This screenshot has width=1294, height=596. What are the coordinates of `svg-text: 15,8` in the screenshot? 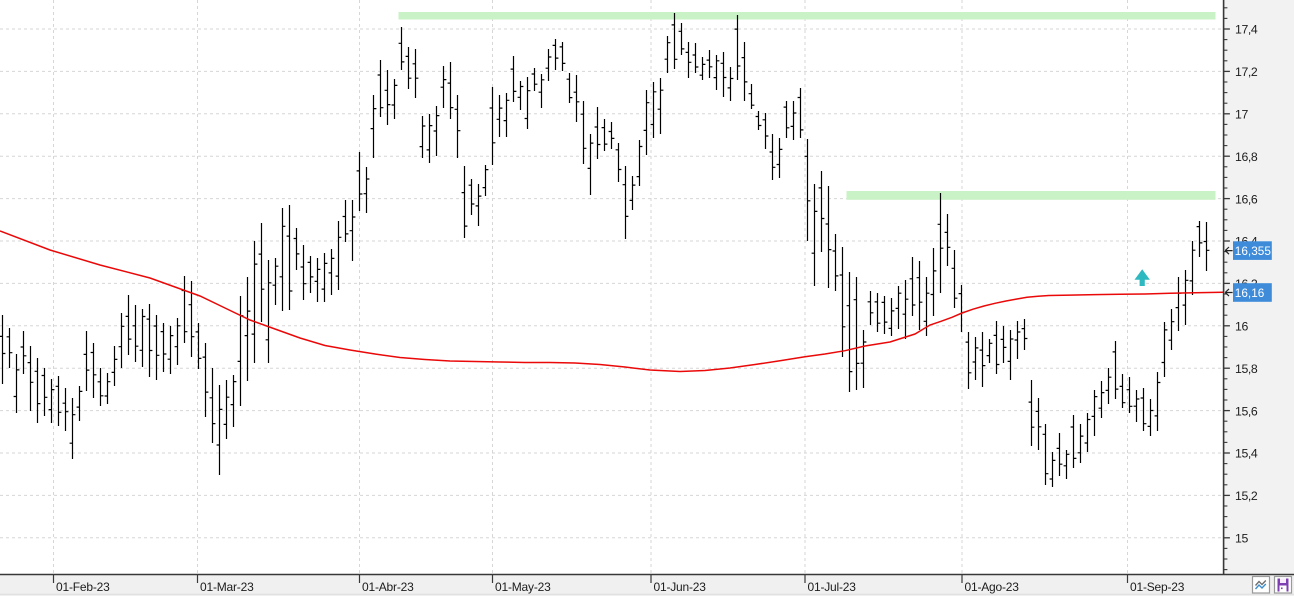 It's located at (1246, 369).